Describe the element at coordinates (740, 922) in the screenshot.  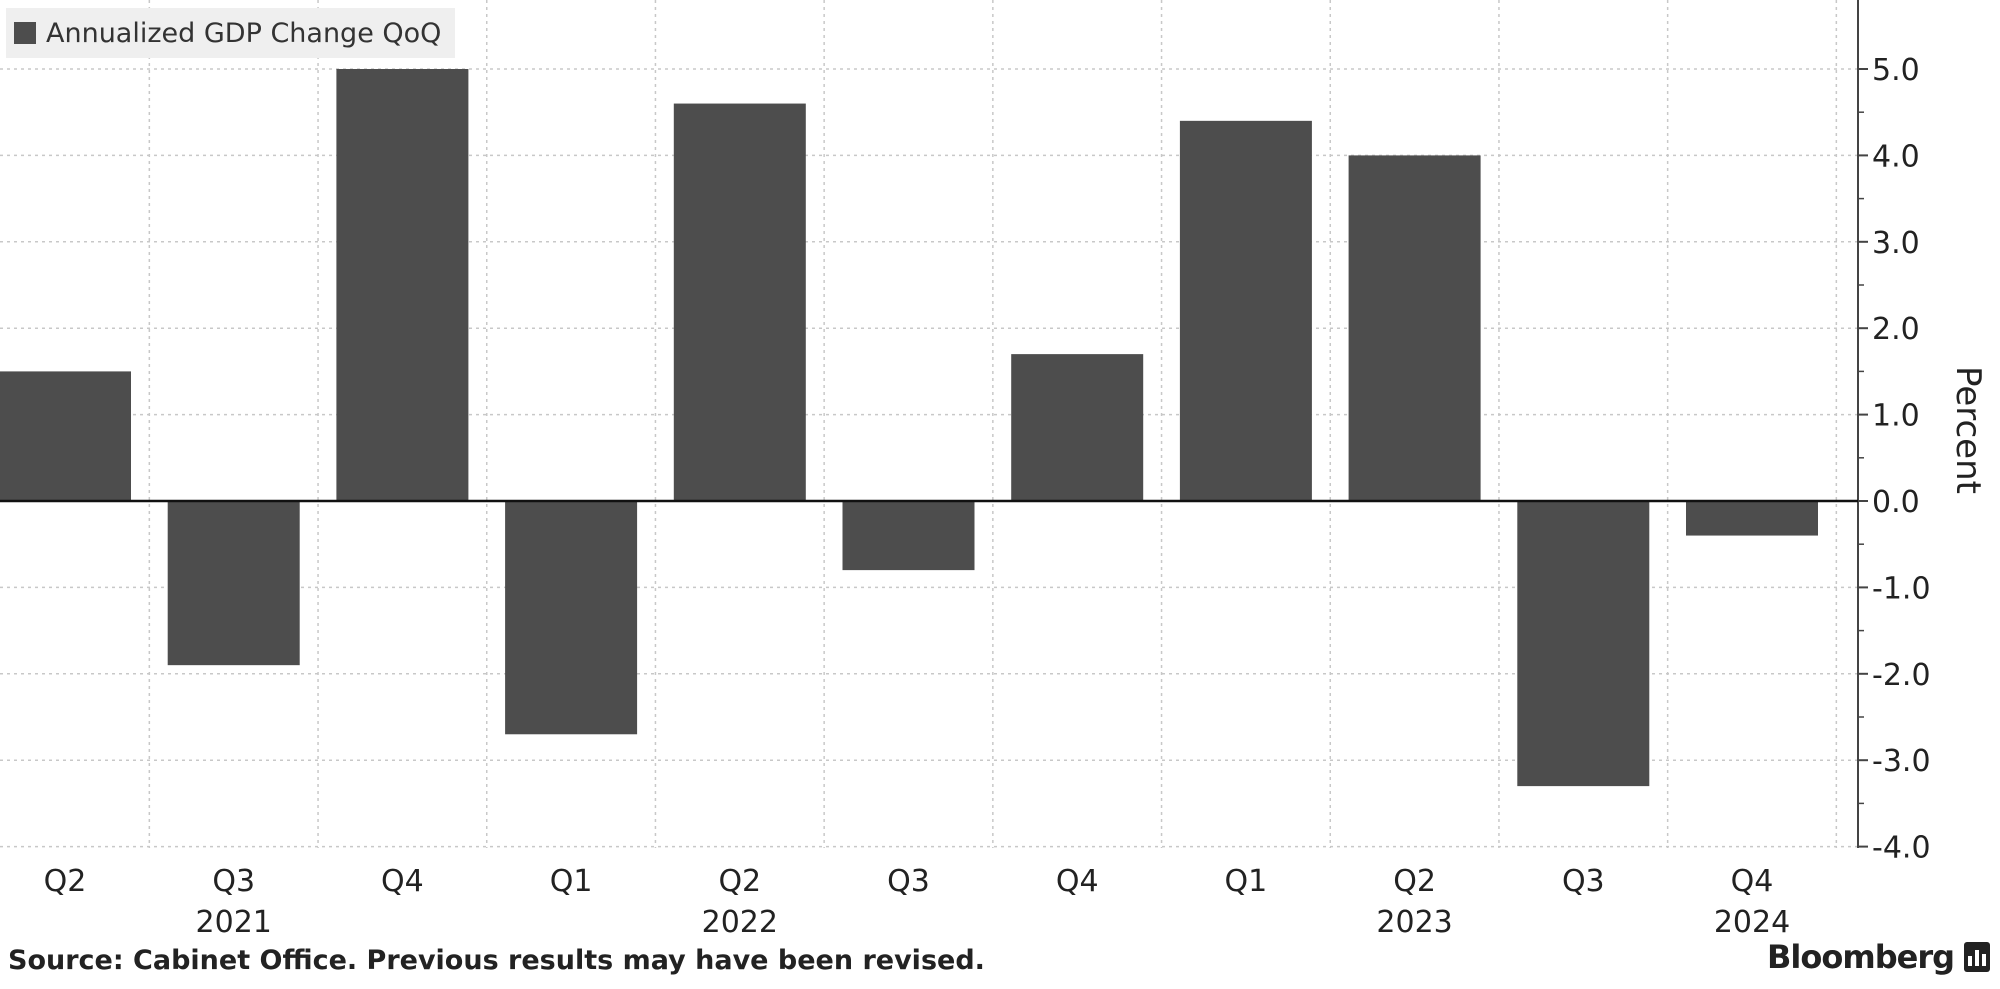
I see `x-year-label: 2022` at that location.